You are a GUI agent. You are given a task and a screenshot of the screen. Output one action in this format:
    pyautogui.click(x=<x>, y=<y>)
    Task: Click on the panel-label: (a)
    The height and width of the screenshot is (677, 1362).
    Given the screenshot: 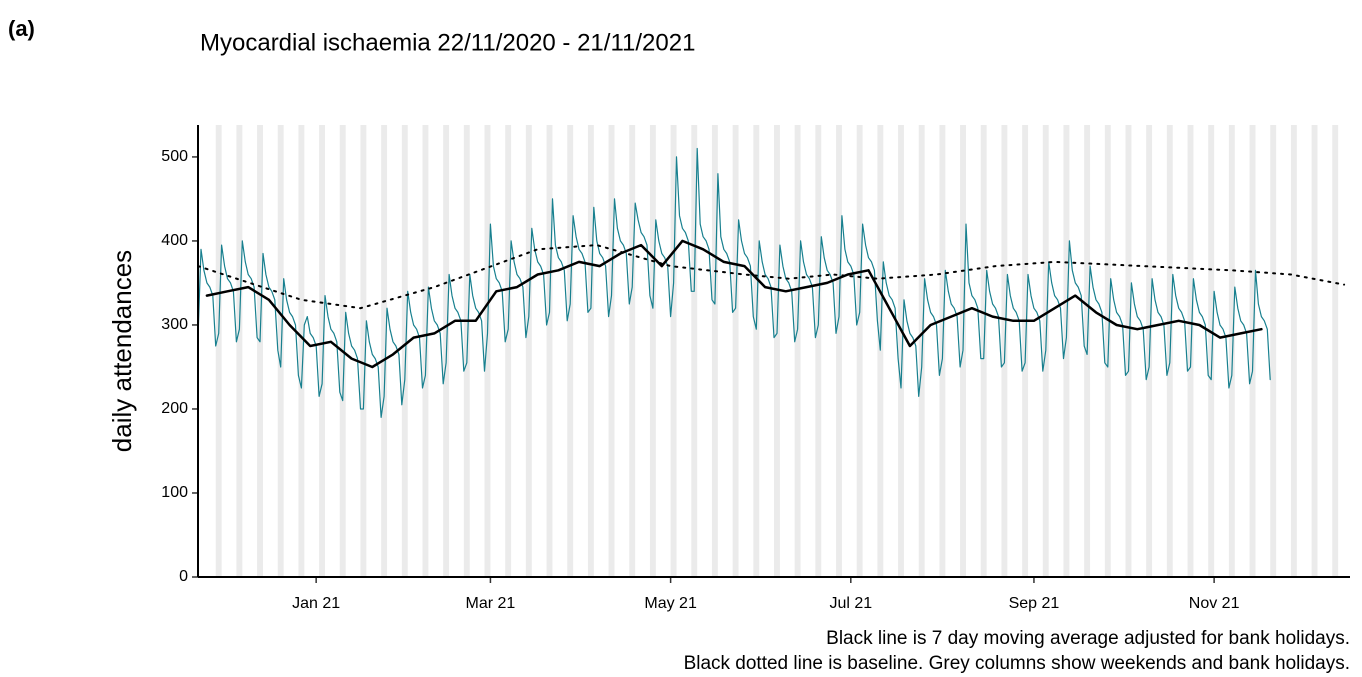 What is the action you would take?
    pyautogui.click(x=21, y=28)
    